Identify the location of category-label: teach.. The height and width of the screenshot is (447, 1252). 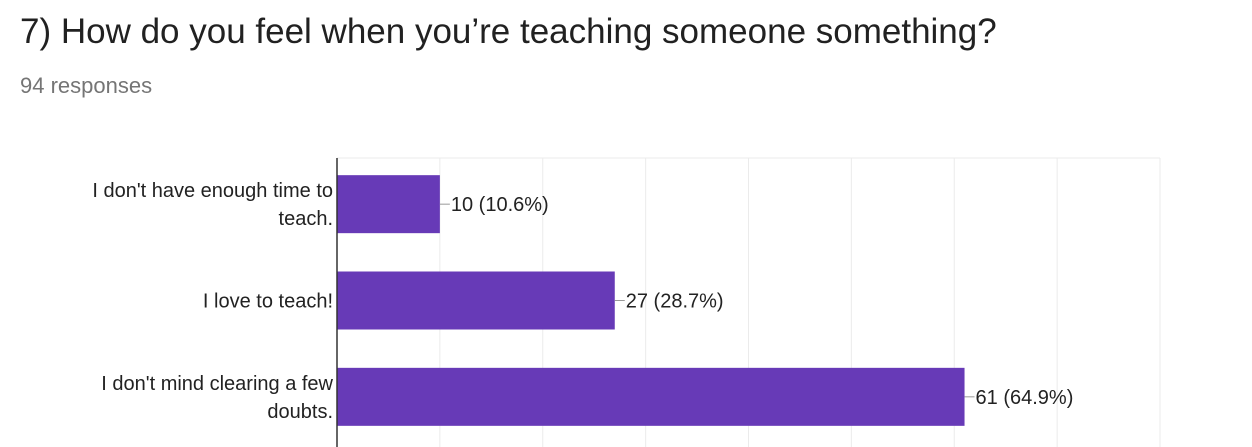
(306, 219).